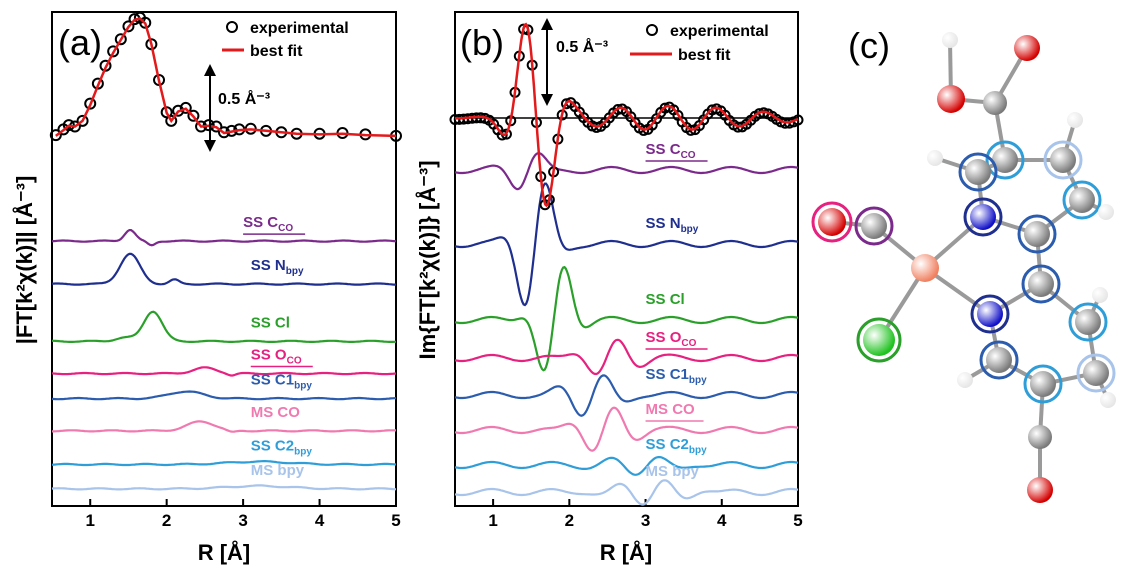 The height and width of the screenshot is (570, 1129). What do you see at coordinates (482, 42) in the screenshot?
I see `panel-b-label: (b)` at bounding box center [482, 42].